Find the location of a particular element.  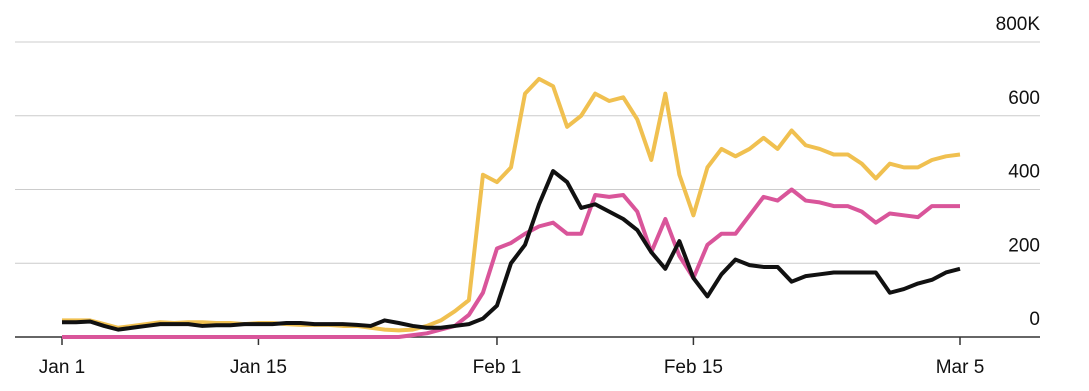

x-tick-label: Jan 15 is located at coordinates (258, 367).